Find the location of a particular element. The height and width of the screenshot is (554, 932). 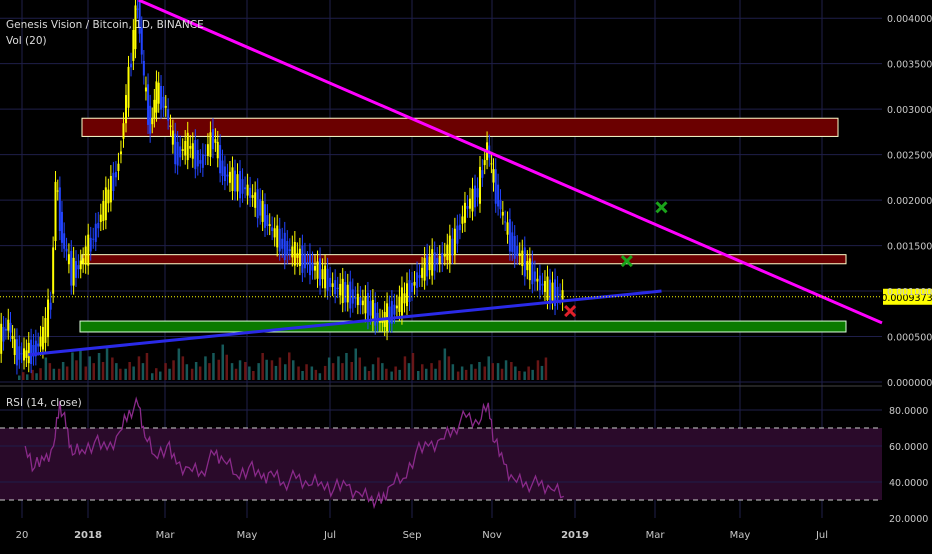

chart-title: Genesis Vision / Bitcoin, 1D, BINANCE is located at coordinates (105, 25).